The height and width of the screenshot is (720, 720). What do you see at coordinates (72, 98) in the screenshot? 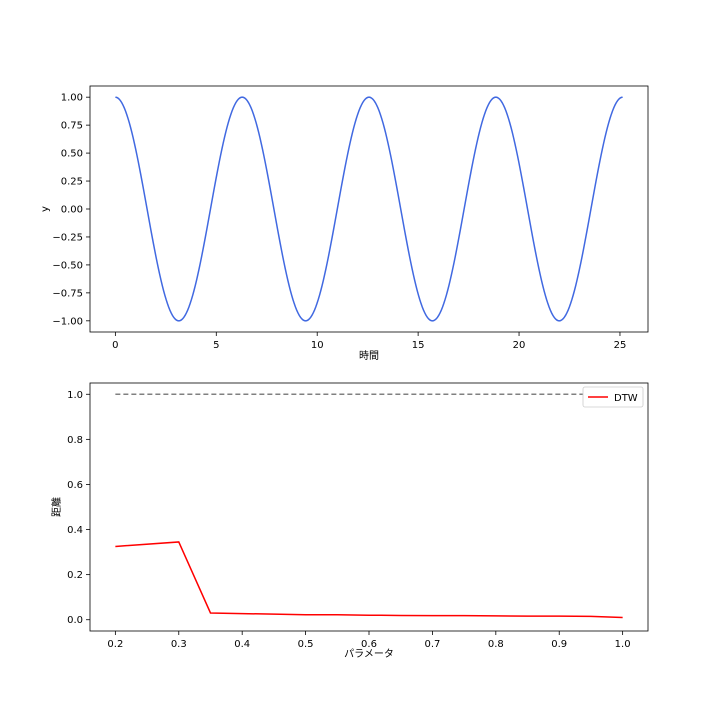
I see `top-chart-ytick-label: 1.00` at bounding box center [72, 98].